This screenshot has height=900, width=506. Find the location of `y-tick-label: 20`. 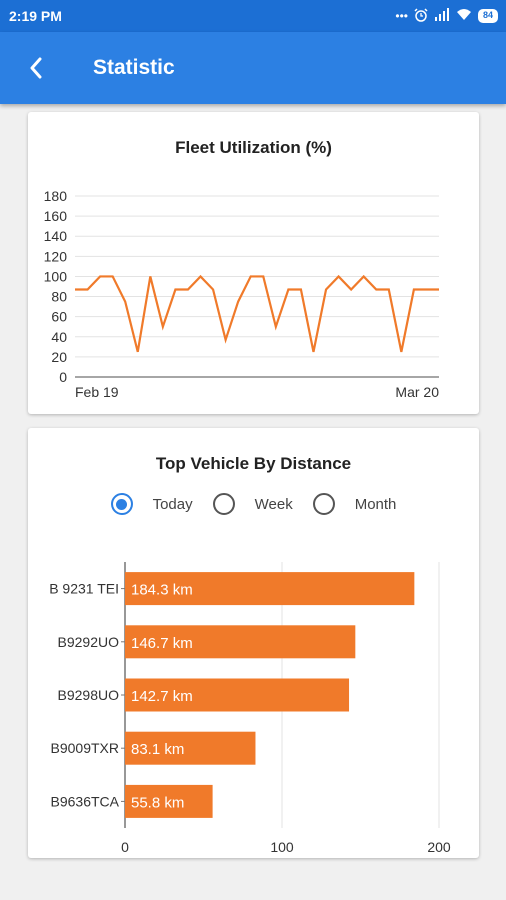

y-tick-label: 20 is located at coordinates (59, 357).